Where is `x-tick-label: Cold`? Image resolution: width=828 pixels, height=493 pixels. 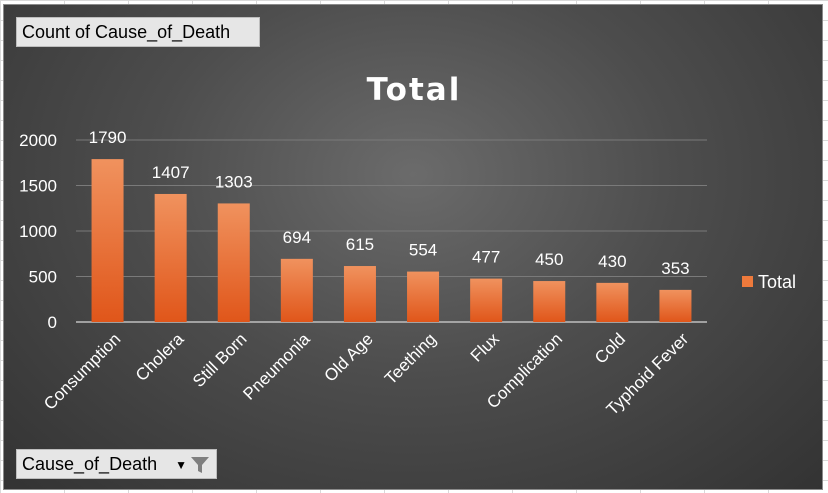
x-tick-label: Cold is located at coordinates (610, 348).